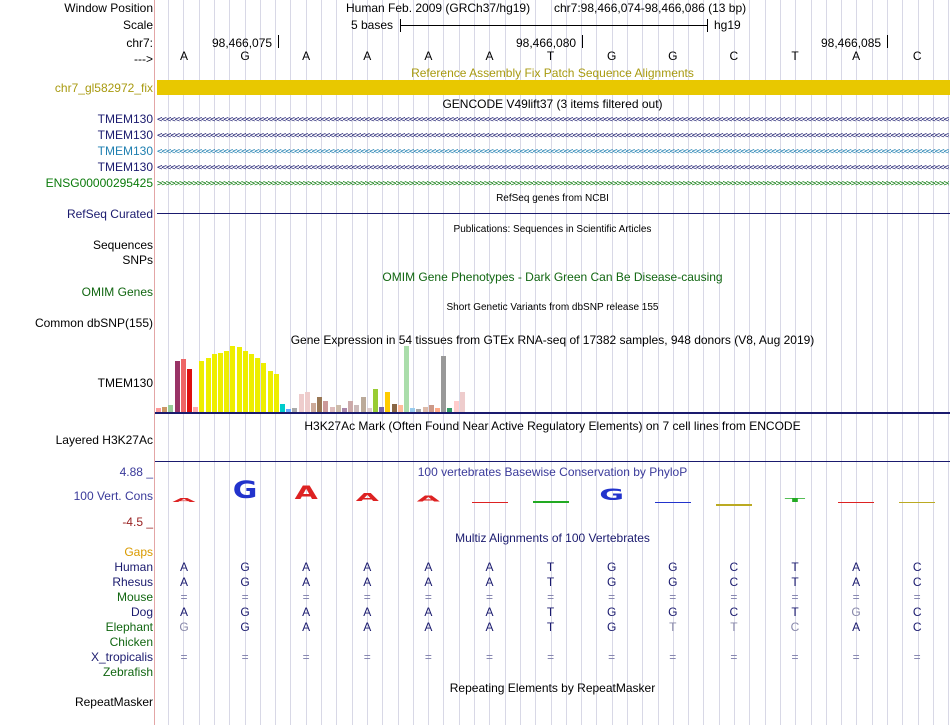 The image size is (950, 725). I want to click on omim-label: OMIM Genes, so click(117, 292).